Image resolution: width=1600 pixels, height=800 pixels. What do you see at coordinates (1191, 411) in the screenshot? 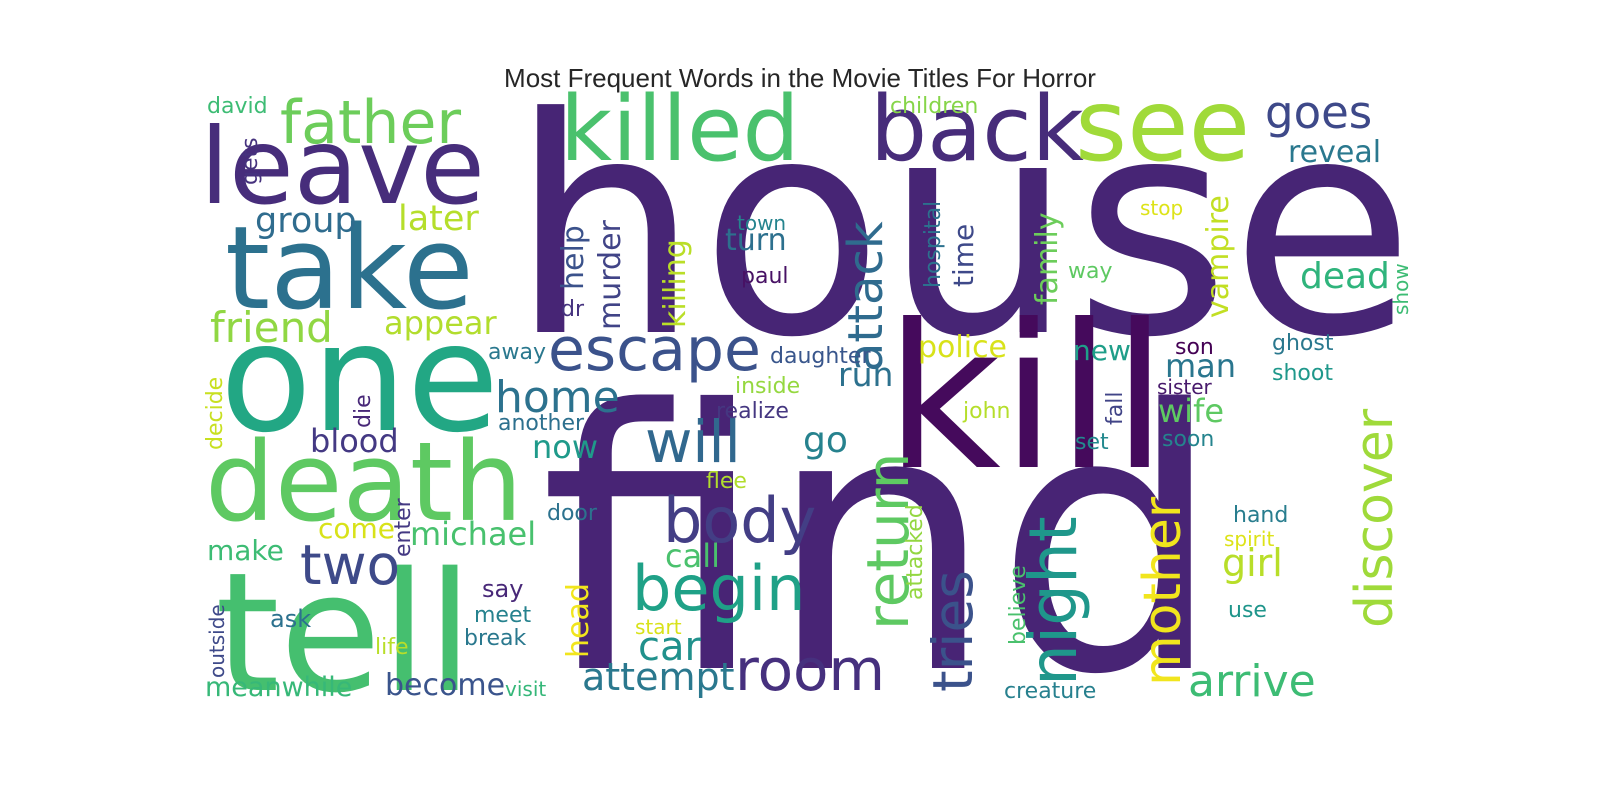
I see `word-wife: wife` at bounding box center [1191, 411].